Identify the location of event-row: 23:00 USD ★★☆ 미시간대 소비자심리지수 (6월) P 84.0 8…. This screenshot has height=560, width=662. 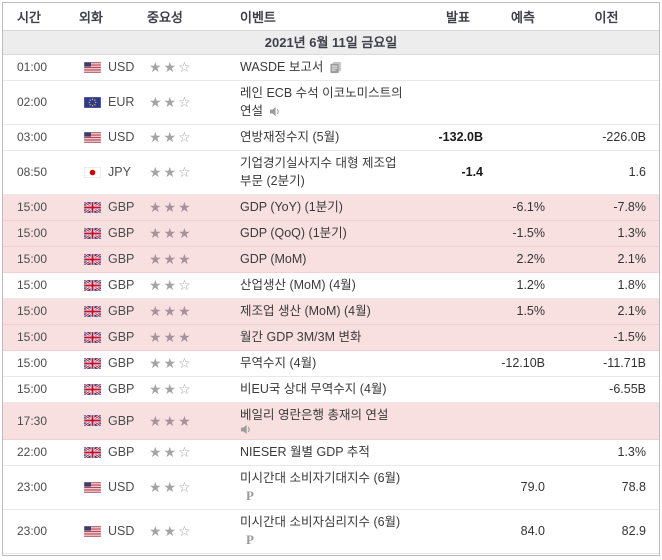
(331, 532).